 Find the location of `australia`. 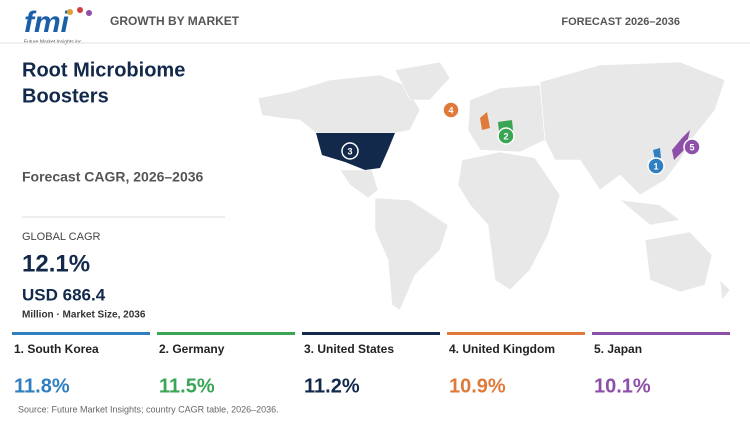

australia is located at coordinates (678, 262).